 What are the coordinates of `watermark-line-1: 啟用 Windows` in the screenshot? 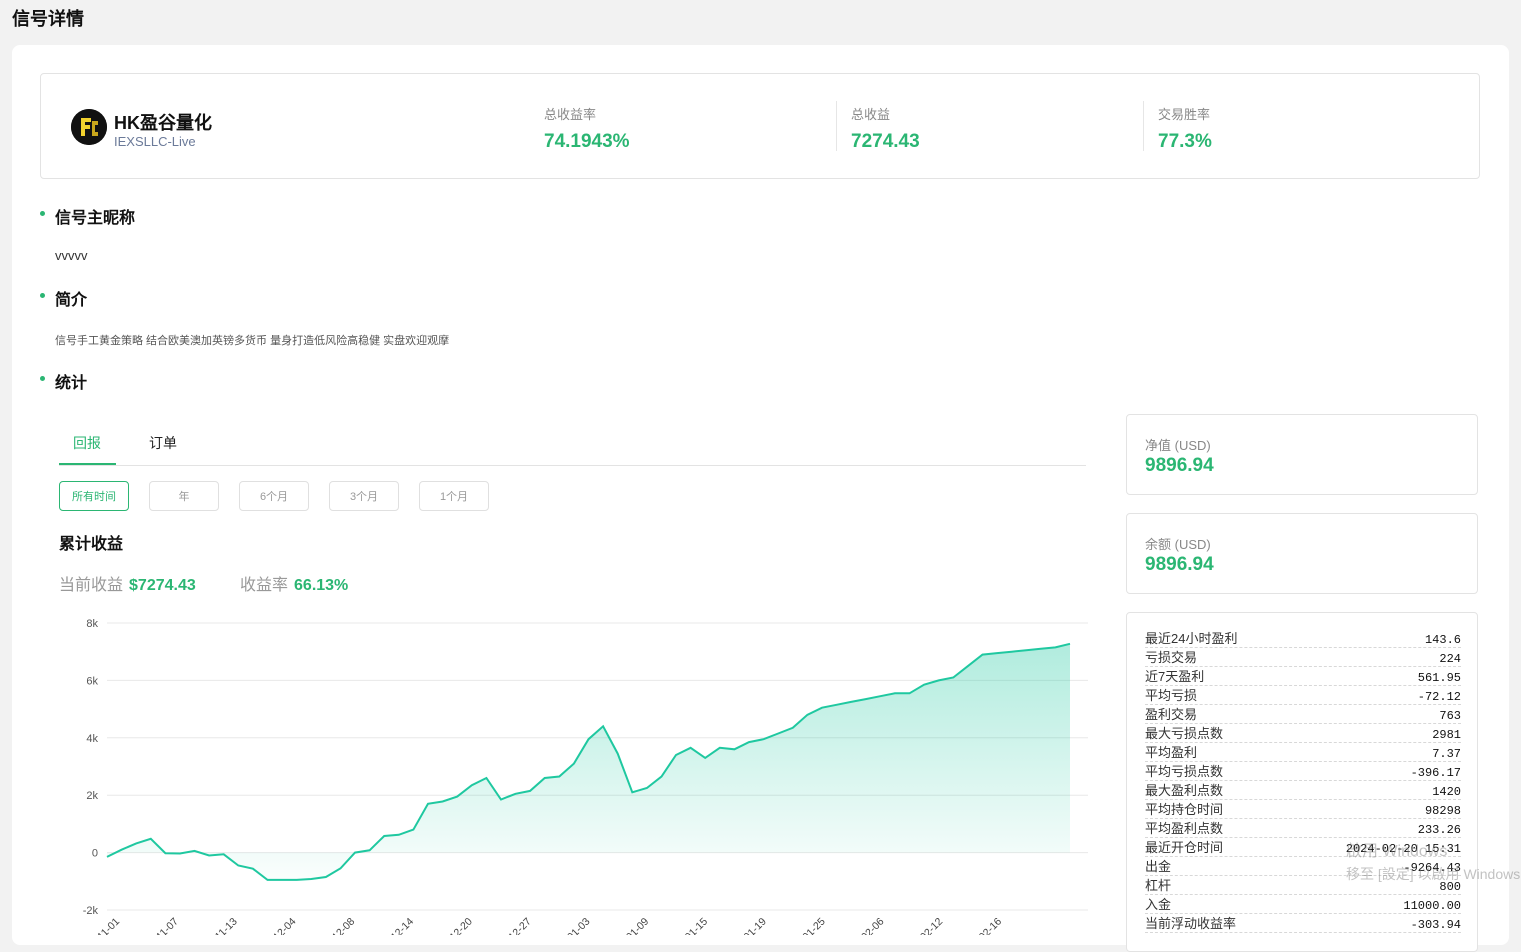 It's located at (1397, 851).